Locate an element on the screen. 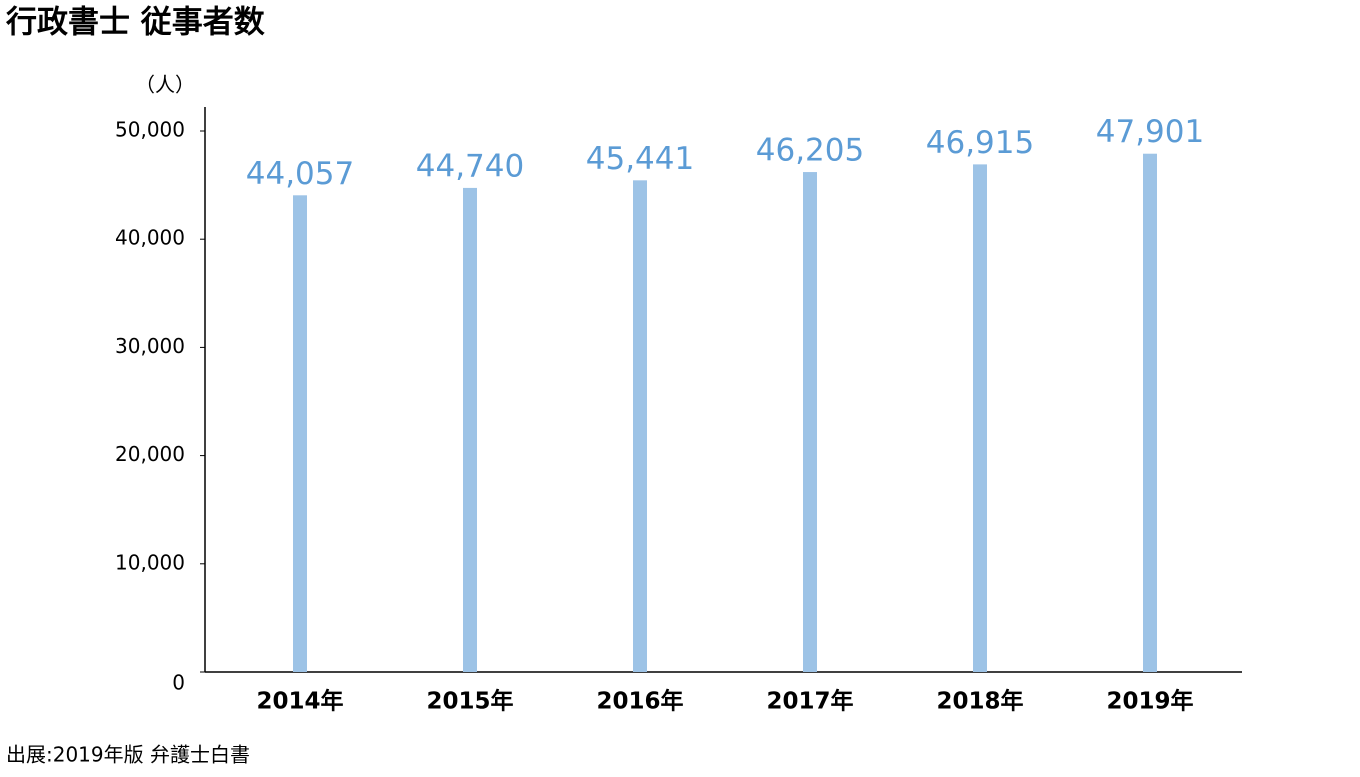  value-label: 44,740 is located at coordinates (470, 166).